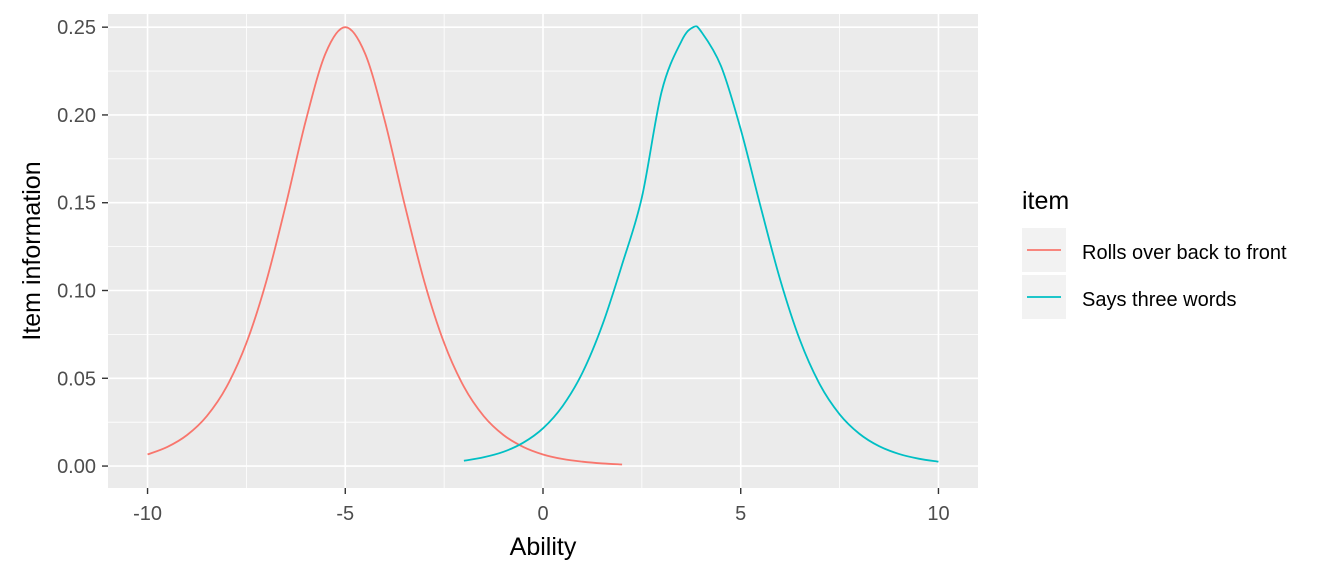  What do you see at coordinates (1045, 201) in the screenshot?
I see `legend-title: item` at bounding box center [1045, 201].